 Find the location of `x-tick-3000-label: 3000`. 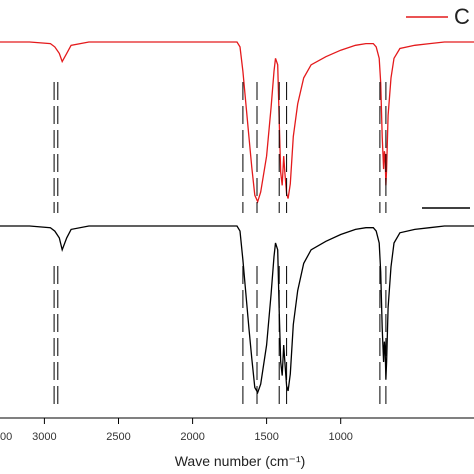

x-tick-3000-label: 3000 is located at coordinates (44, 437).